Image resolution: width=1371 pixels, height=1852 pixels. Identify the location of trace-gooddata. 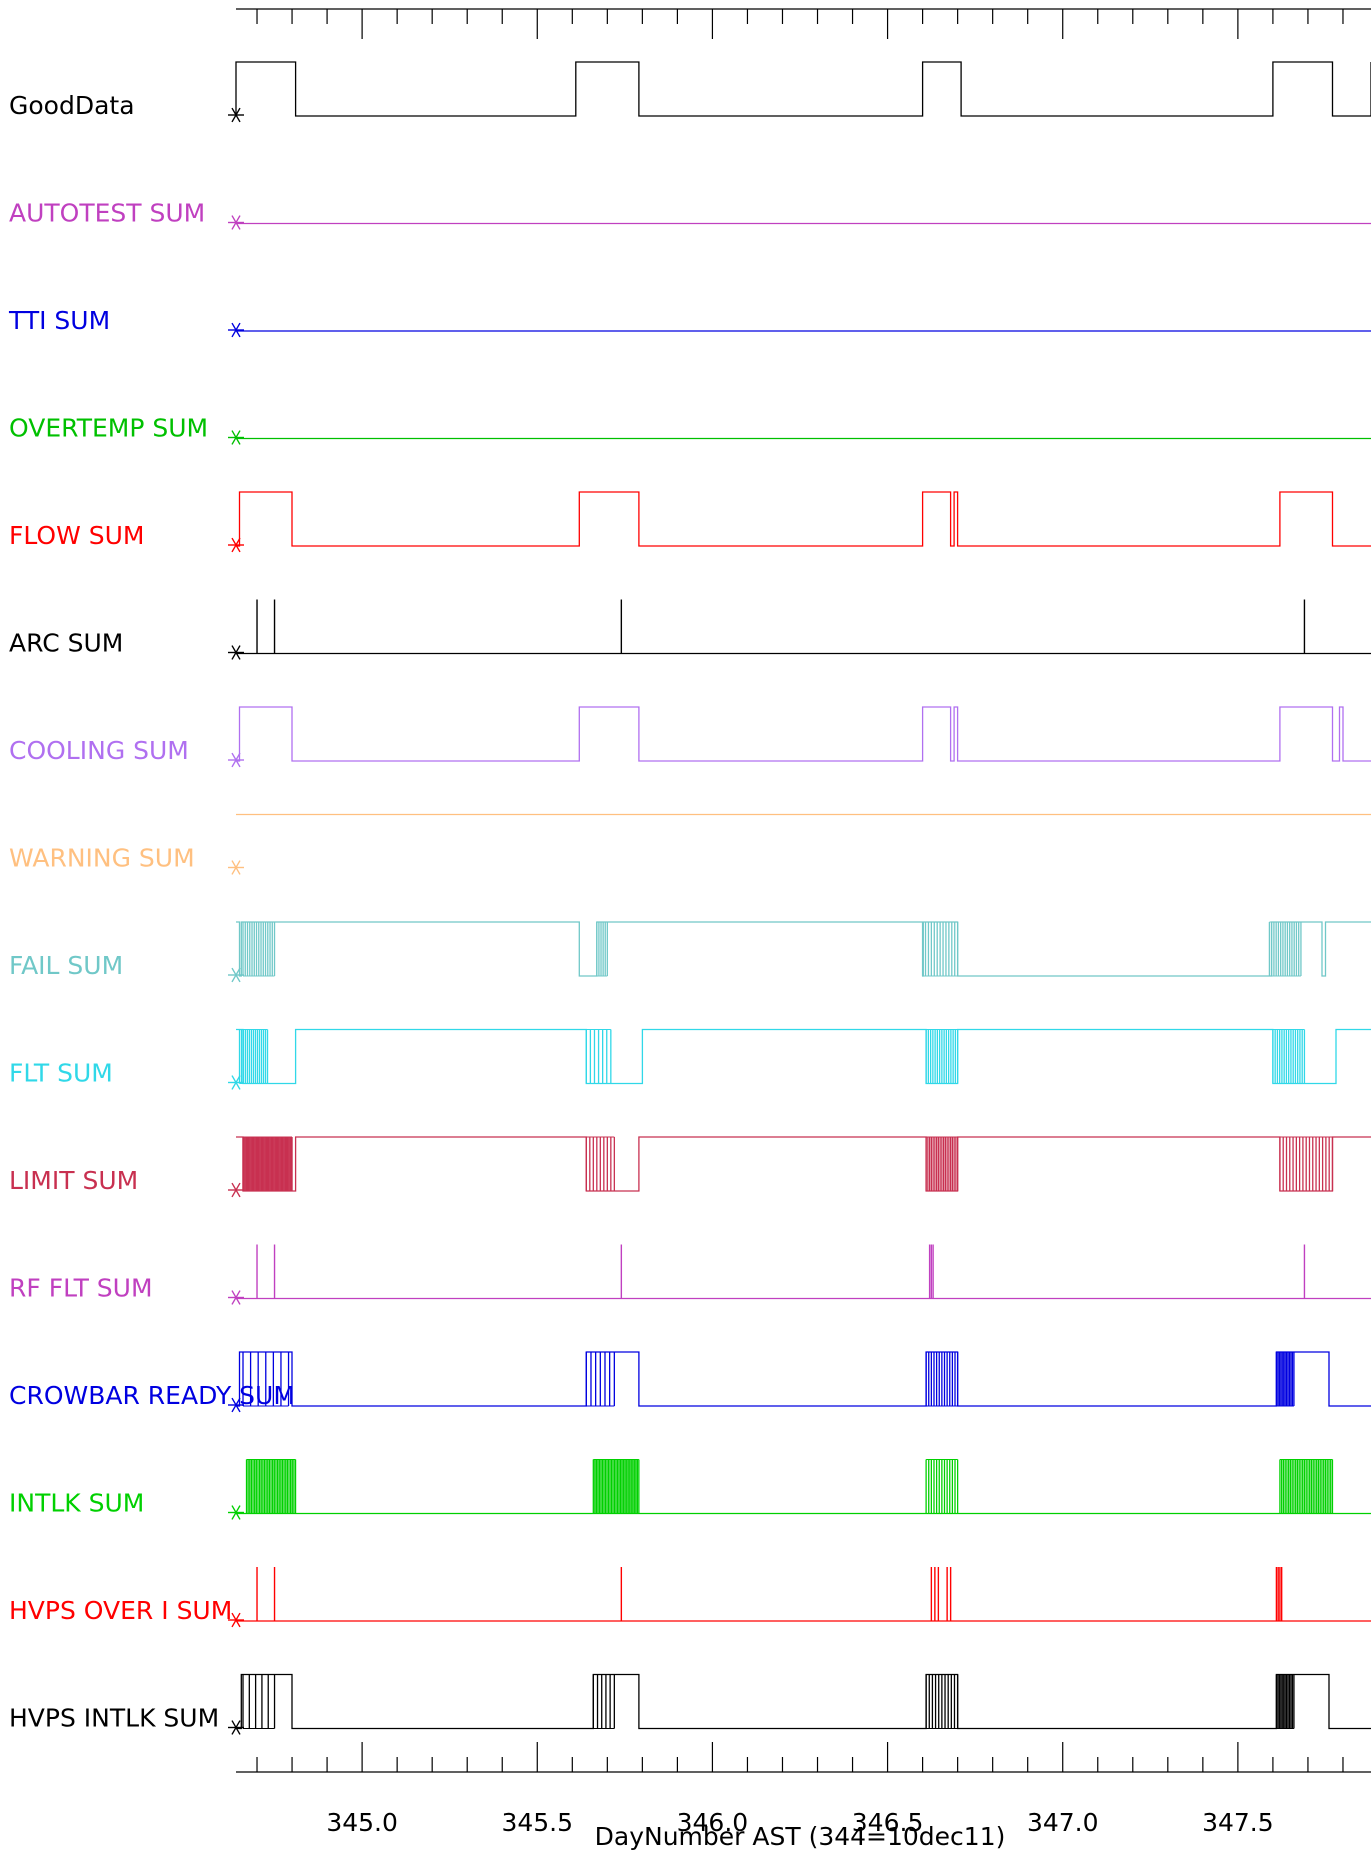
(799, 92).